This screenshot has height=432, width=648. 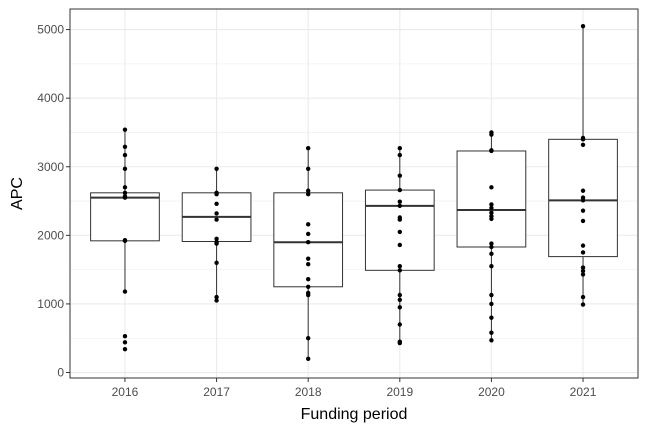 What do you see at coordinates (354, 414) in the screenshot?
I see `x-axis-title: Funding period` at bounding box center [354, 414].